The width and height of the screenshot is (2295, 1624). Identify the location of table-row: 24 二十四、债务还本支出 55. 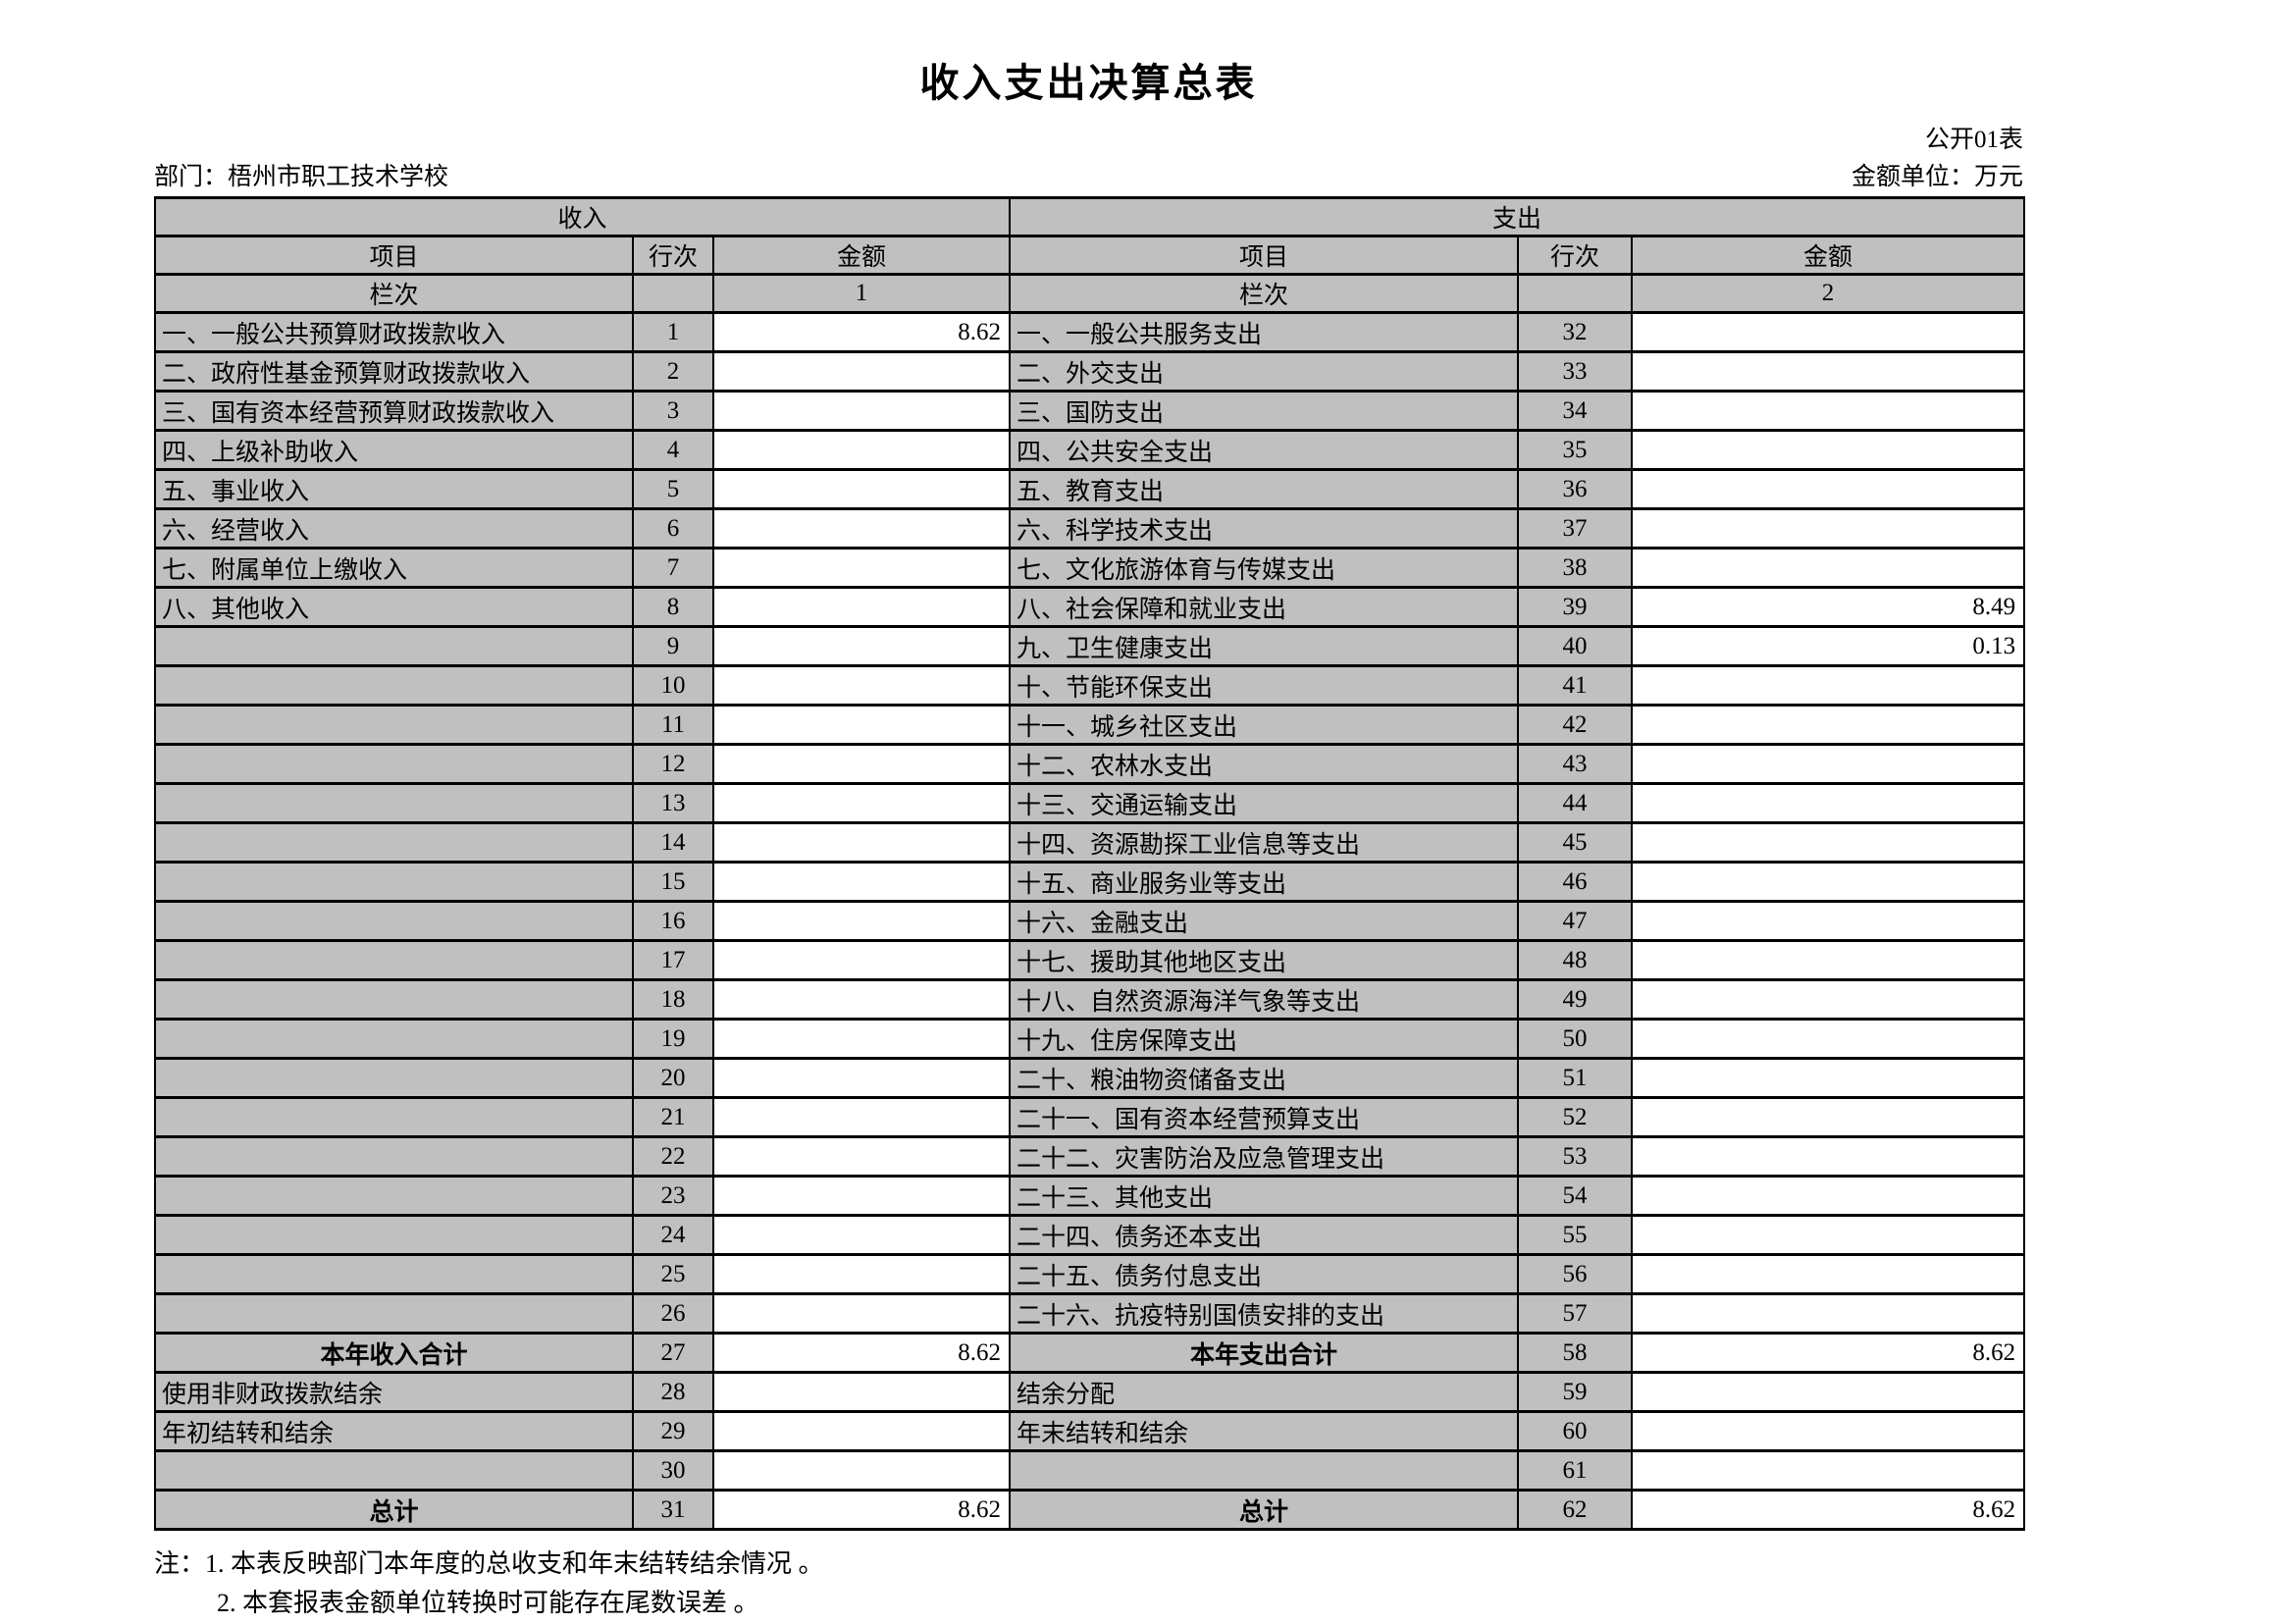
(1090, 1235).